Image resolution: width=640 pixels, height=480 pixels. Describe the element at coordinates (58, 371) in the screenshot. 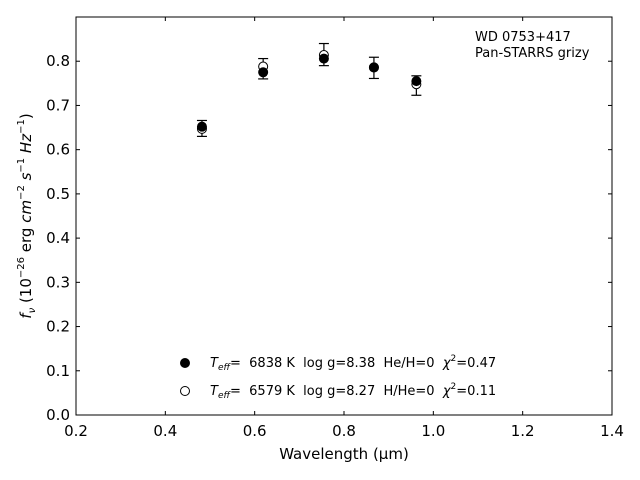

I see `y-tick-label: 0.1` at that location.